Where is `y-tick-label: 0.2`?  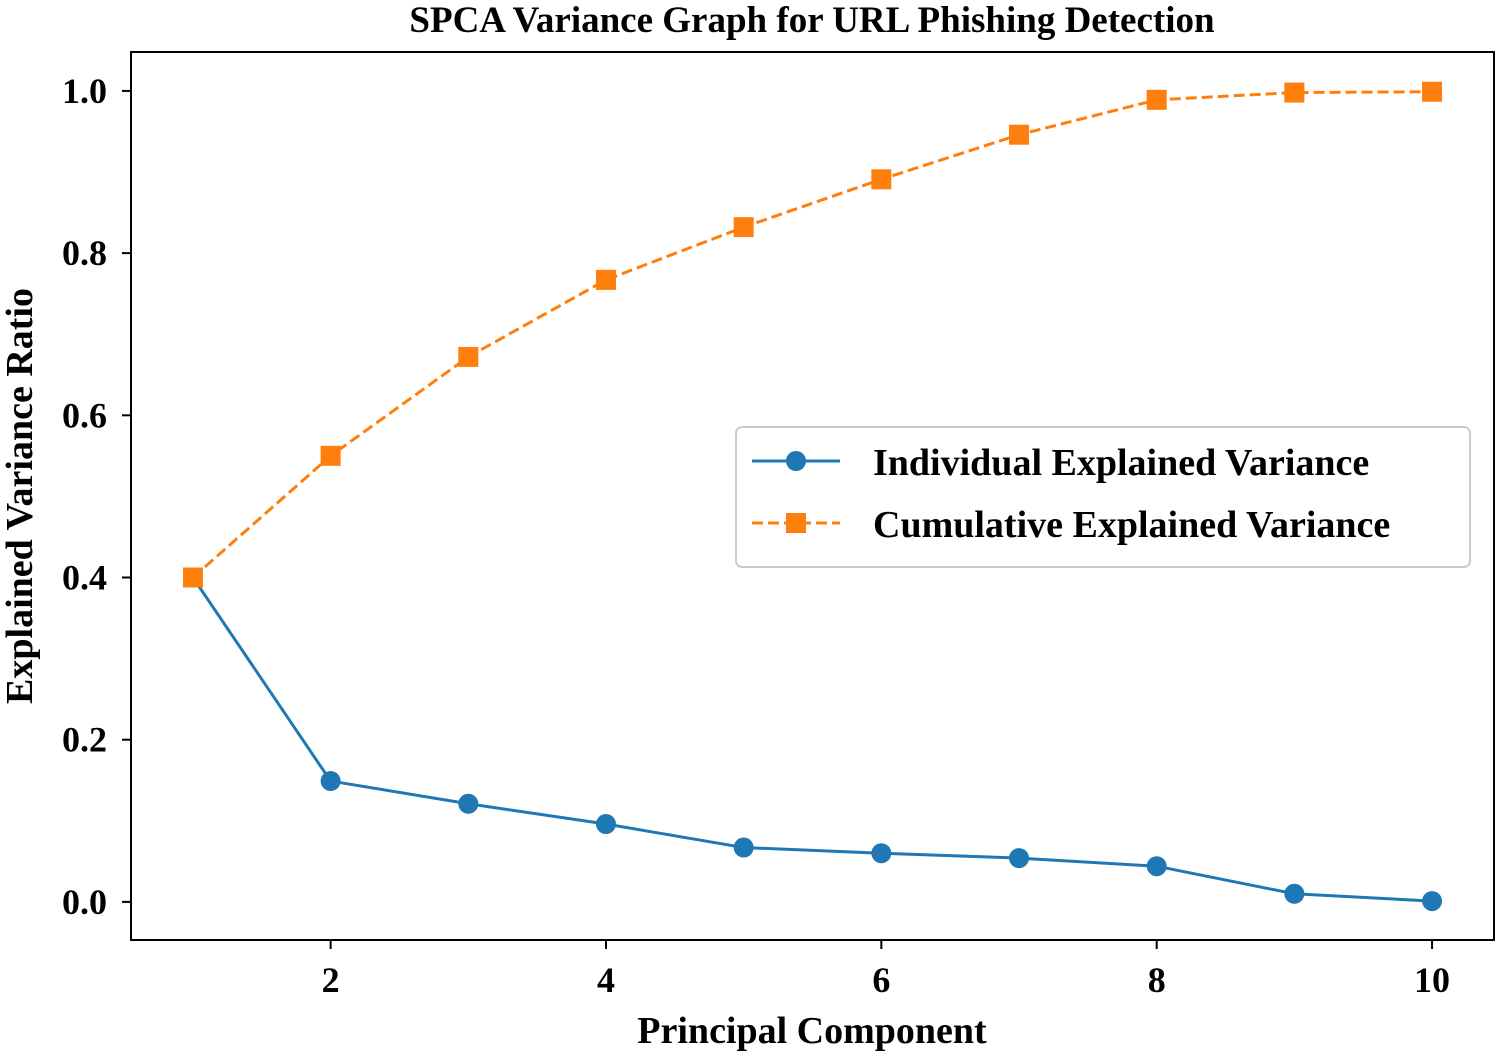 y-tick-label: 0.2 is located at coordinates (84, 740).